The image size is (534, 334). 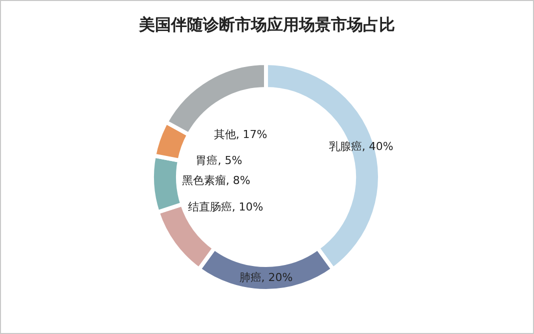 I want to click on slice-label: 肺癌, 20%, so click(x=266, y=277).